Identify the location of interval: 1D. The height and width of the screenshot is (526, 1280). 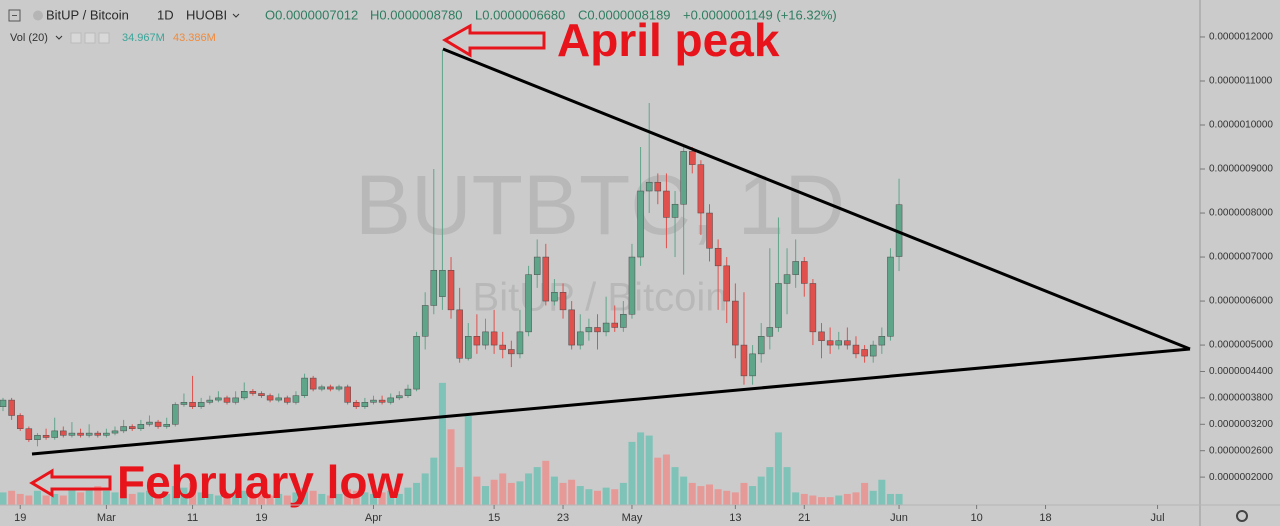
(165, 14).